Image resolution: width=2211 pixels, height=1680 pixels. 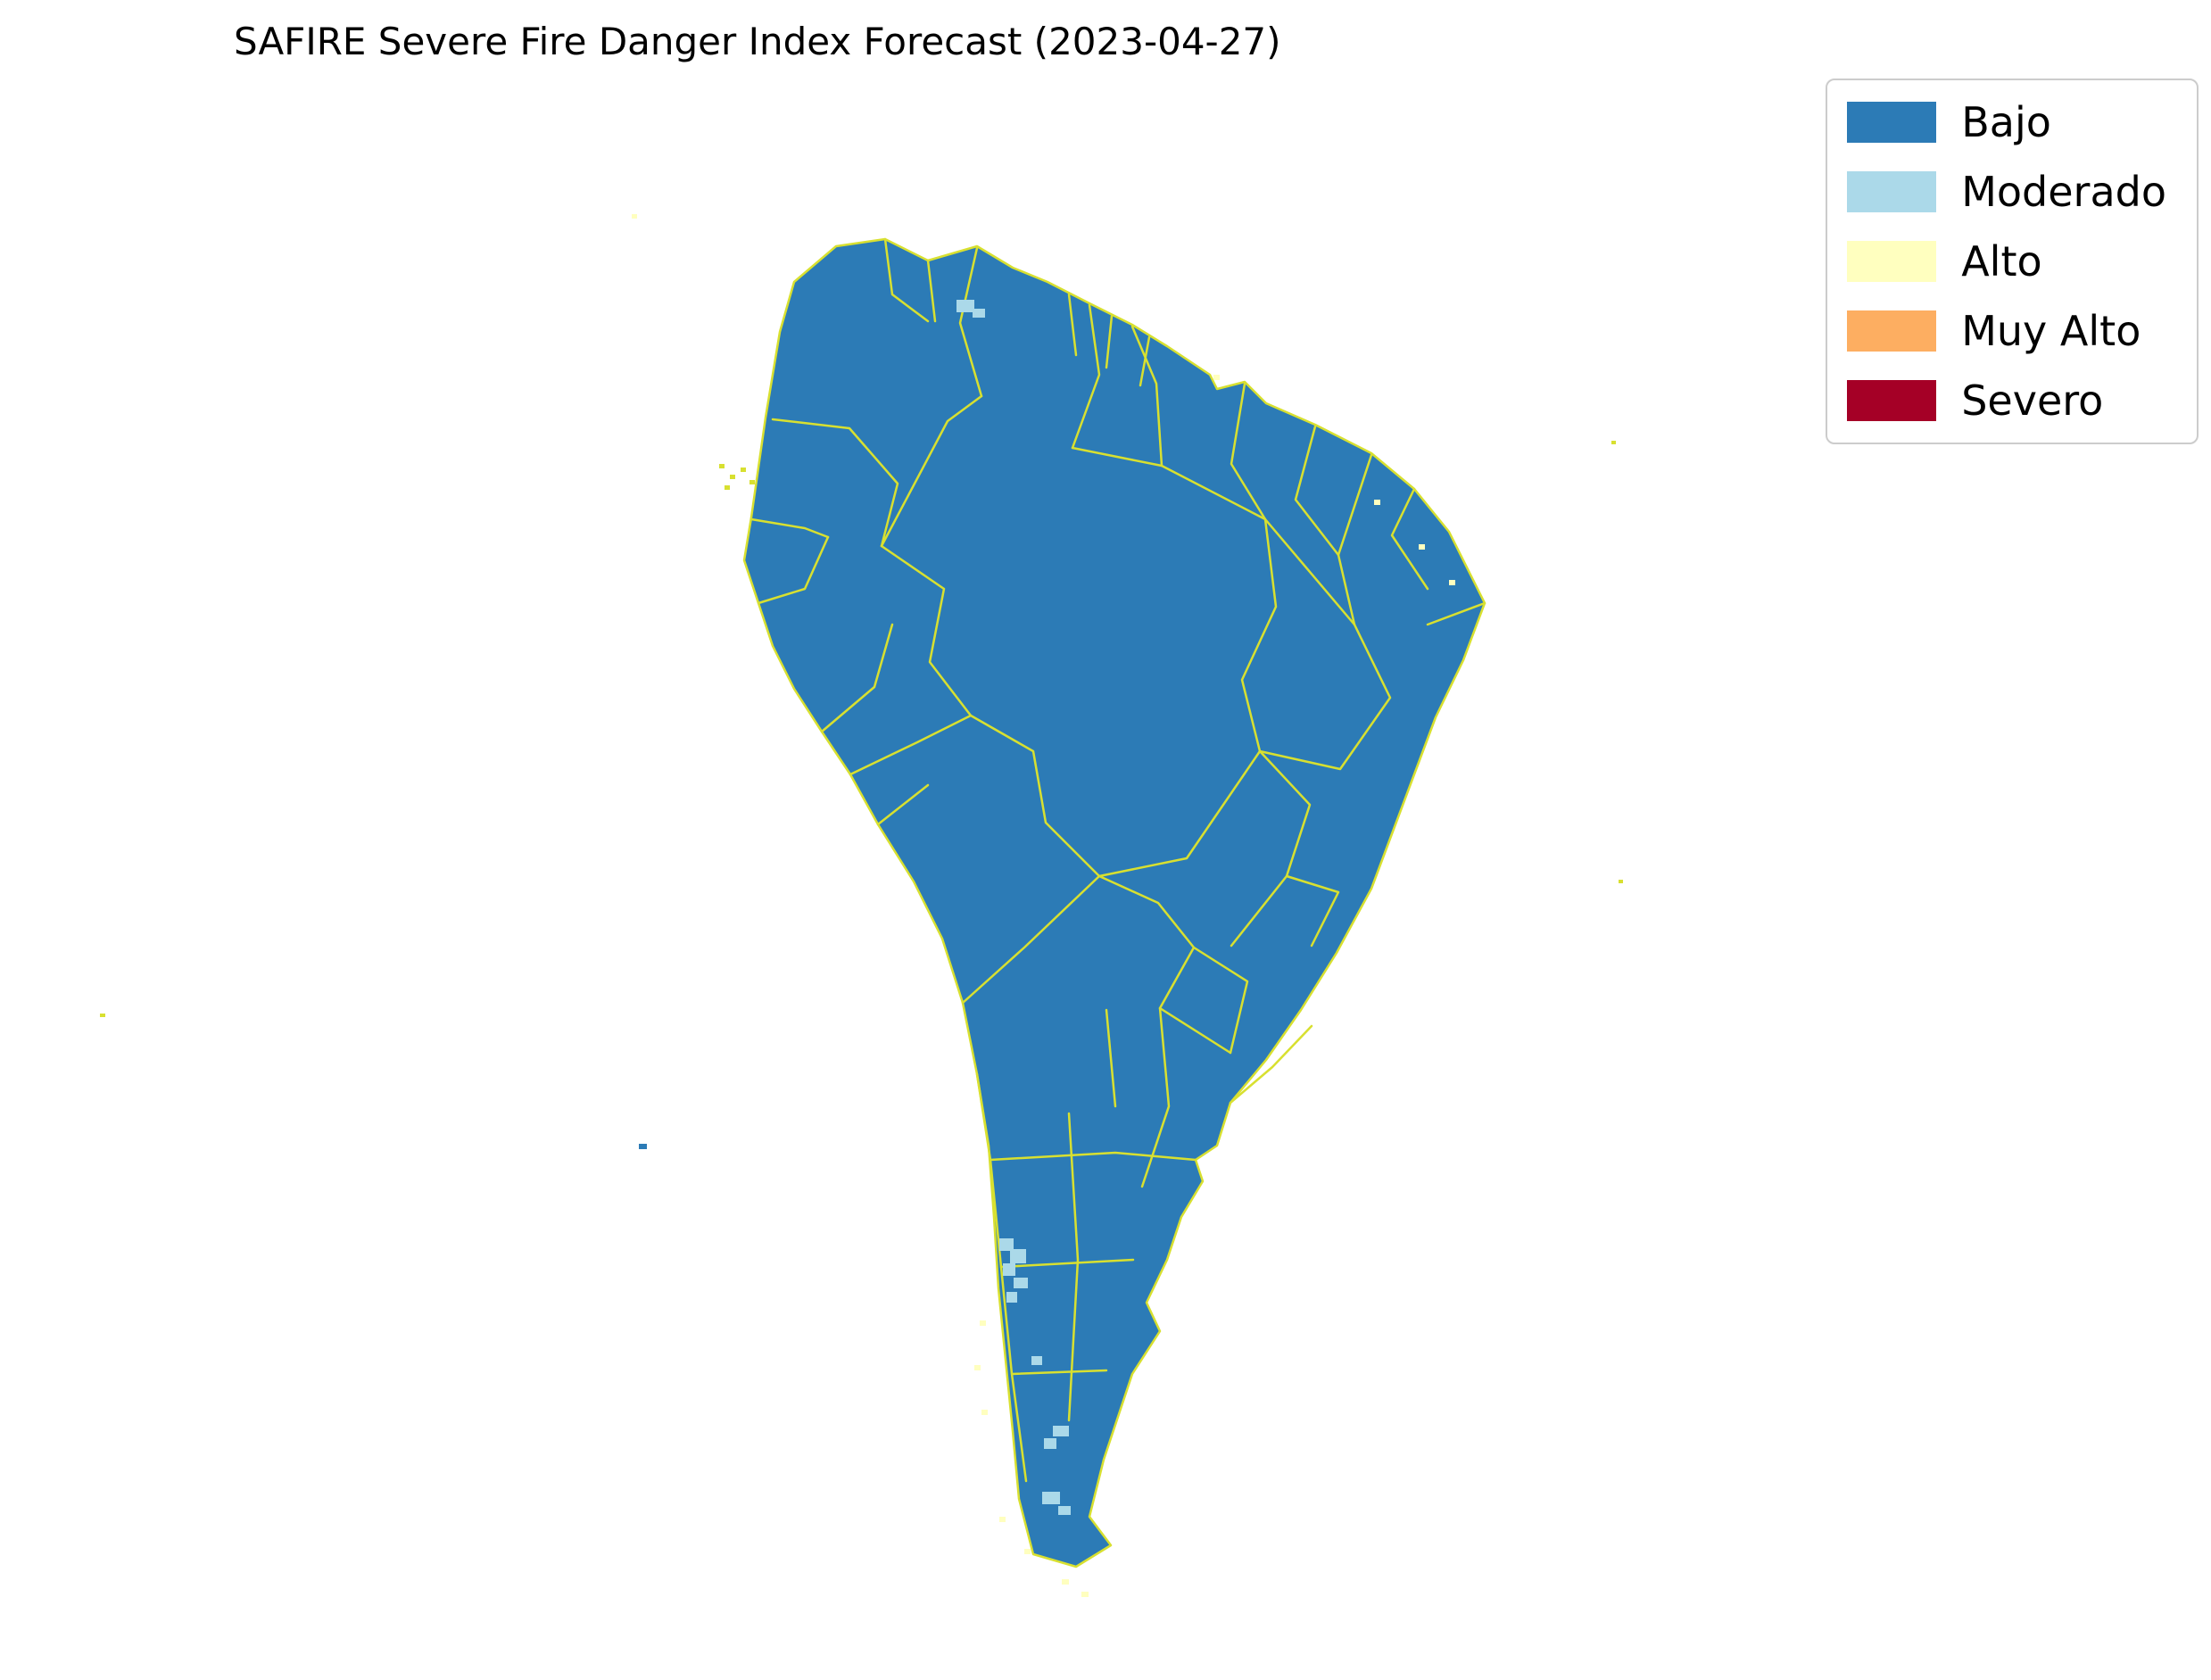 I want to click on legend-label-moderado: Moderado, so click(x=2063, y=192).